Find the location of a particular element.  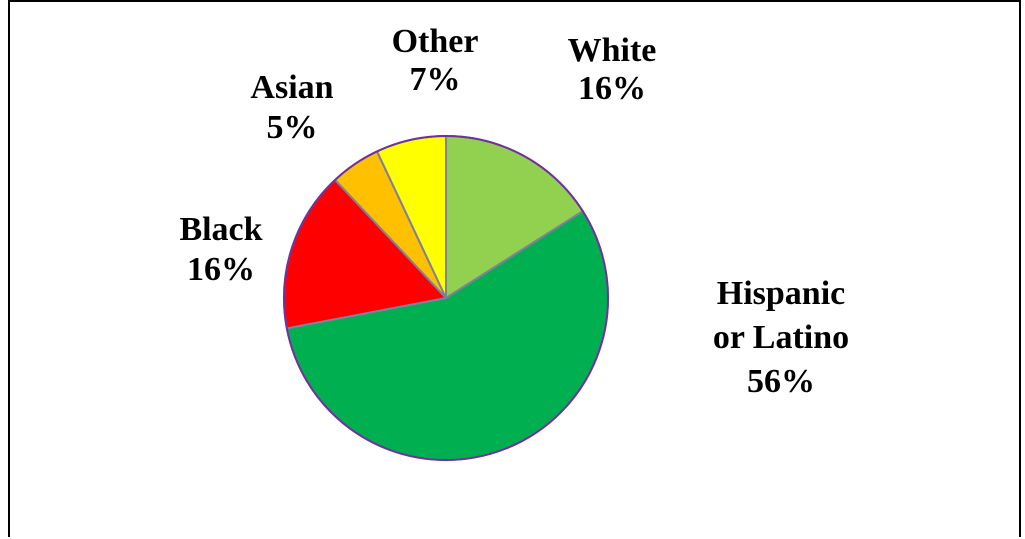

slice-label-line: 56% is located at coordinates (781, 381).